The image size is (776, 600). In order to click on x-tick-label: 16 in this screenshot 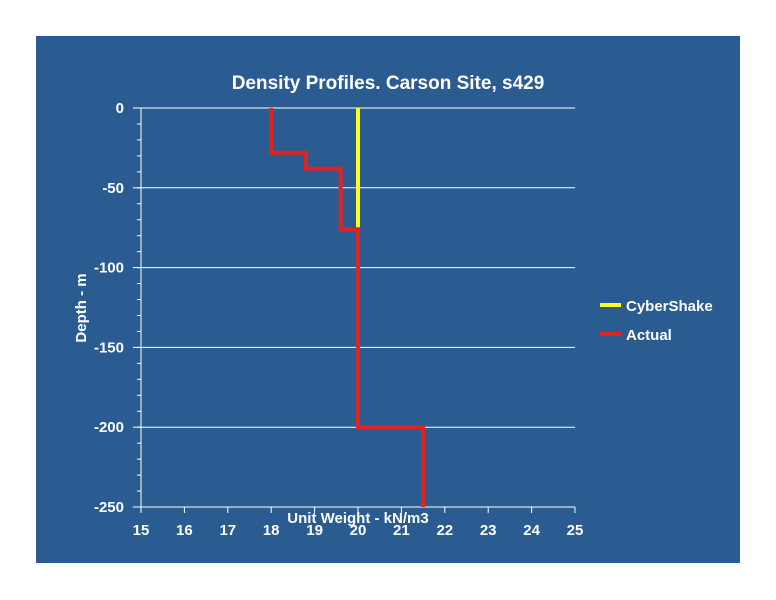, I will do `click(184, 530)`.